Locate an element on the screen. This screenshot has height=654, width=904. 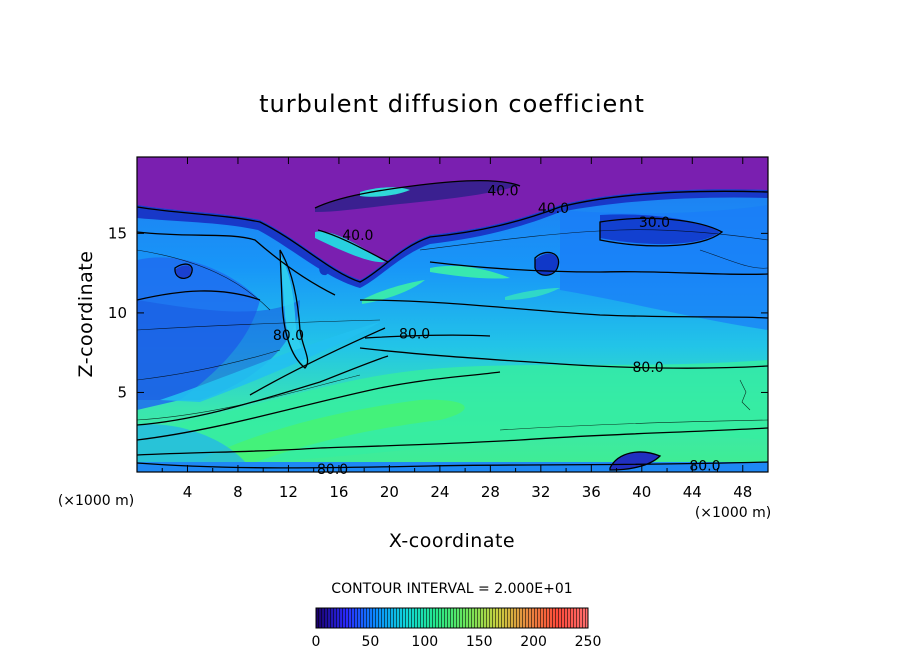
x-tick-label: 44 is located at coordinates (692, 492).